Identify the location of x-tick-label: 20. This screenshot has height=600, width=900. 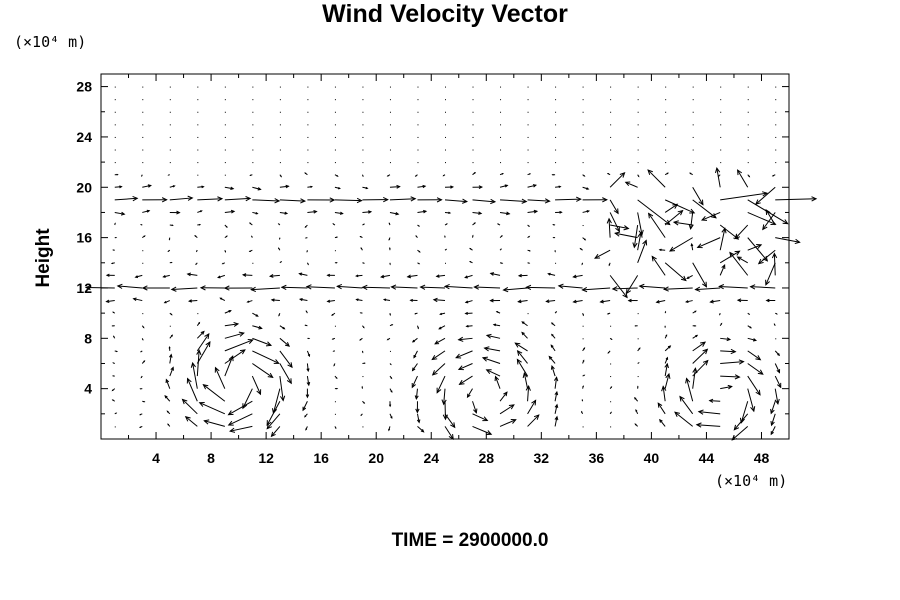
(376, 458).